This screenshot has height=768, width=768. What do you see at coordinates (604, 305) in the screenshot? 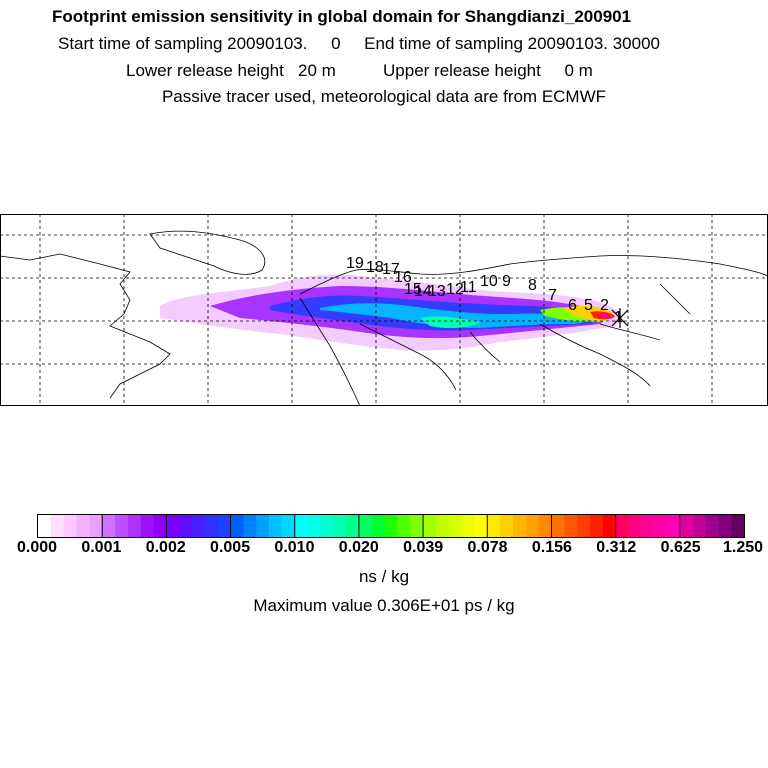
I see `trajectory-label-2: 2` at bounding box center [604, 305].